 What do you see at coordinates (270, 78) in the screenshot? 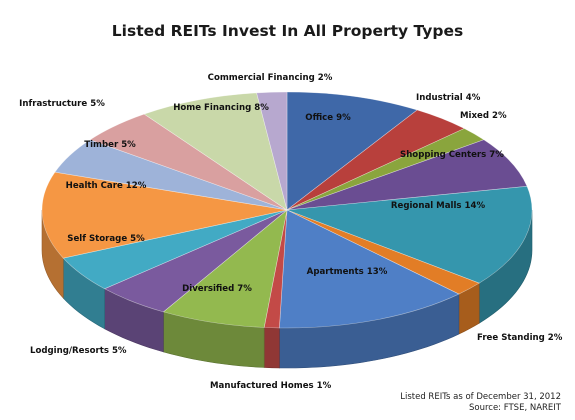
I see `slice-label-commercial-financing: Commercial Financing 2%` at bounding box center [270, 78].